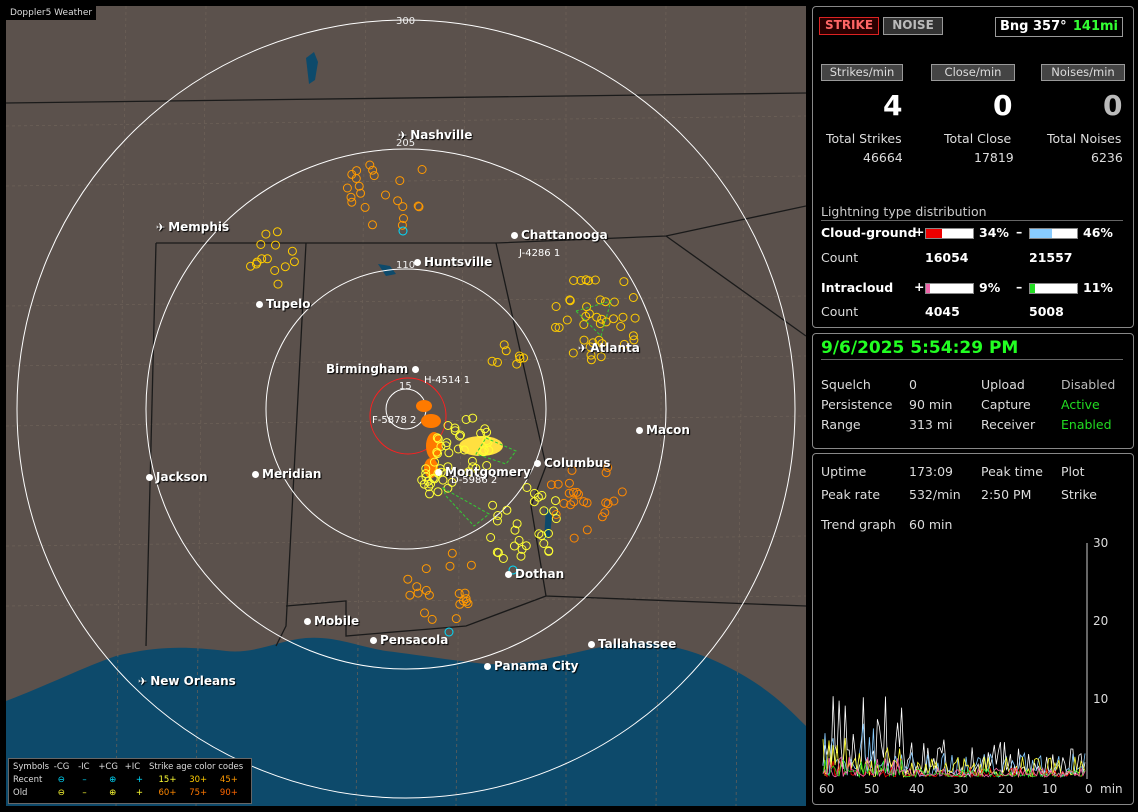  I want to click on uptime-value: 173:09, so click(931, 471).